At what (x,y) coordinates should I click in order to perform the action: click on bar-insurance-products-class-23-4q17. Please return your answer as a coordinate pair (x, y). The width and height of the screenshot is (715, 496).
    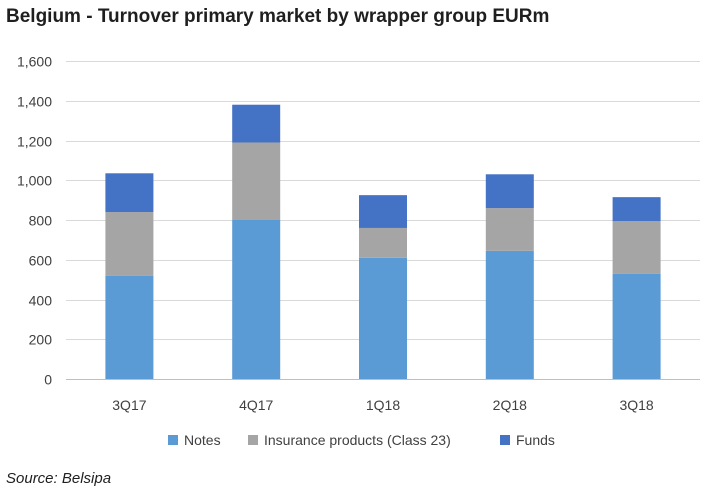
    Looking at the image, I should click on (256, 181).